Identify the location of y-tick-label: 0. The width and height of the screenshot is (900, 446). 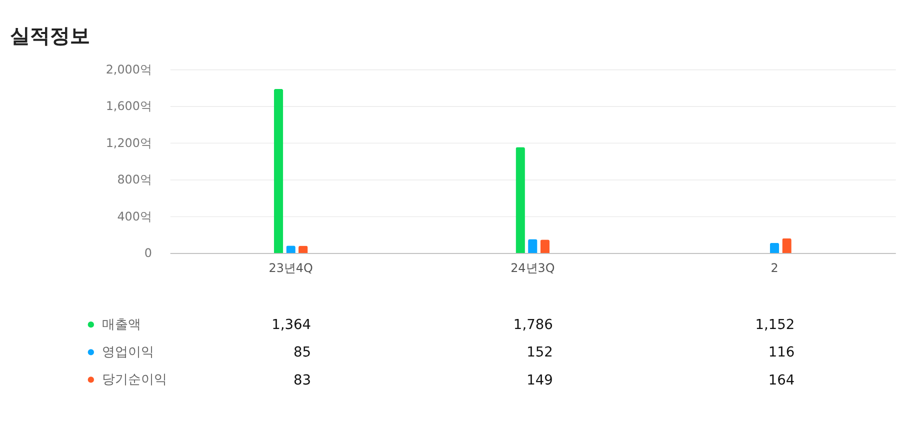
(148, 253).